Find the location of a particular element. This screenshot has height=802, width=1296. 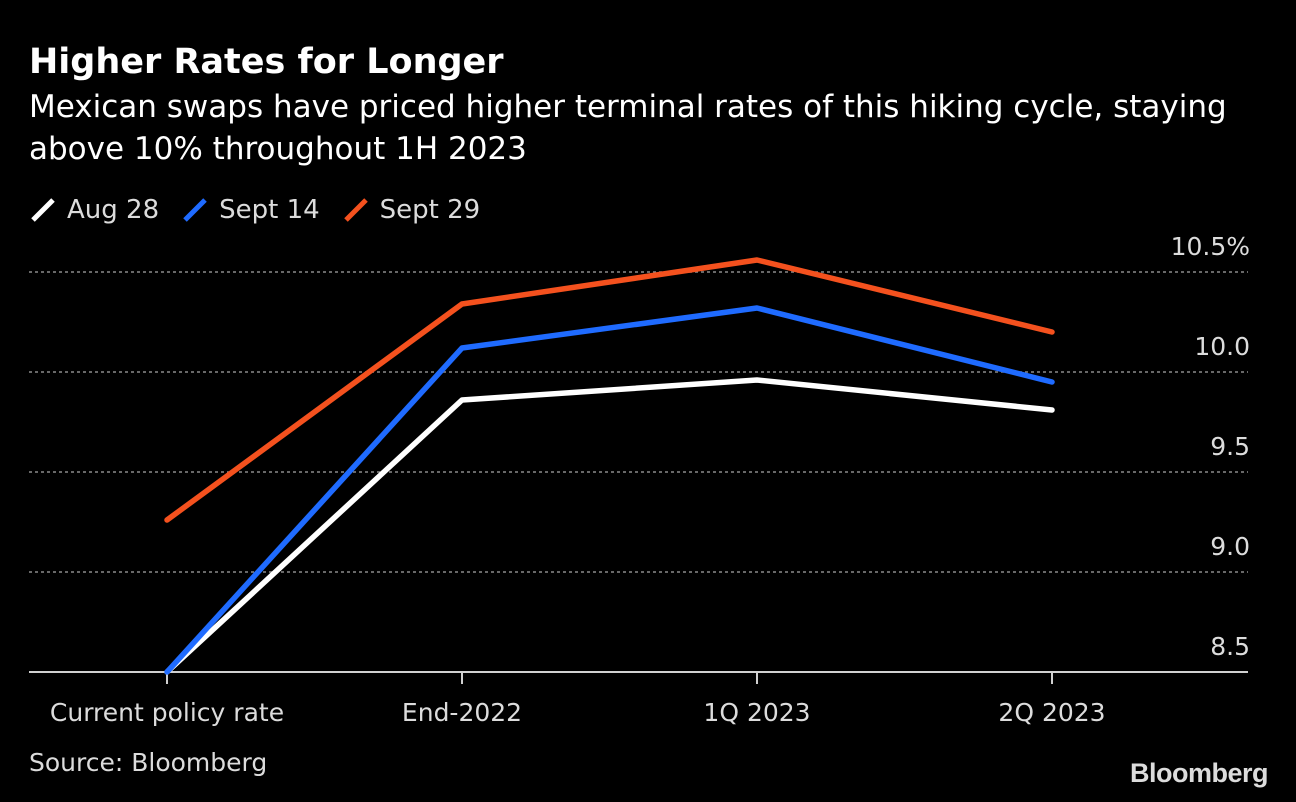

bloomberg-logo: Bloomberg is located at coordinates (1199, 773).